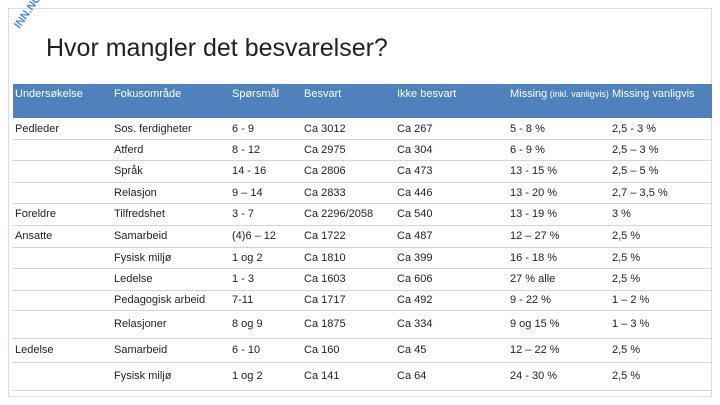 This screenshot has height=405, width=720. Describe the element at coordinates (415, 149) in the screenshot. I see `table-cell: Ca 304` at that location.